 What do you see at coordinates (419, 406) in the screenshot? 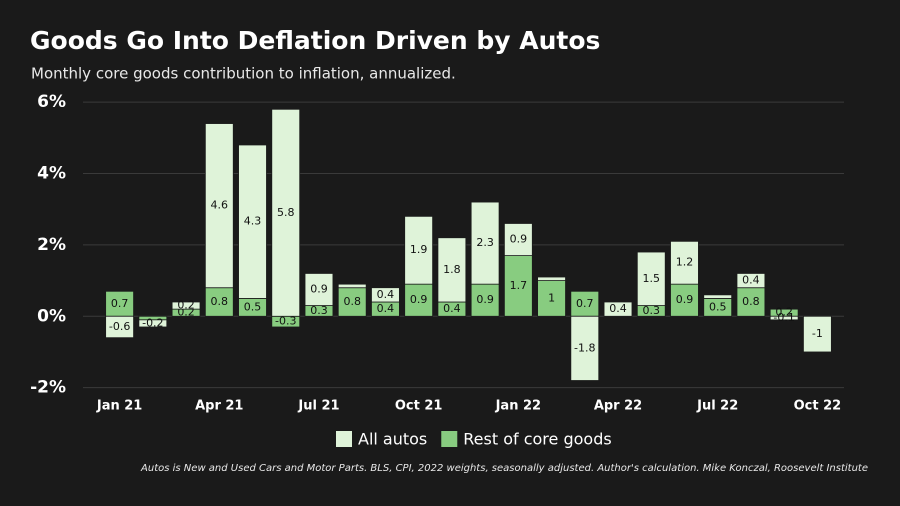
I see `x-tick-label: Oct 21` at bounding box center [419, 406].